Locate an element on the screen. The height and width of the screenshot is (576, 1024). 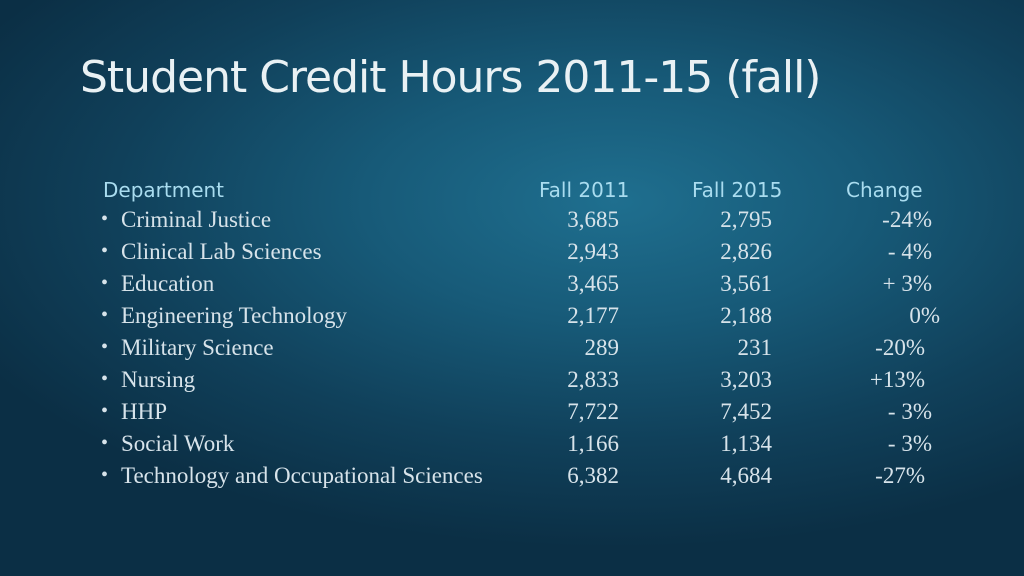
department-cell: Education is located at coordinates (168, 283).